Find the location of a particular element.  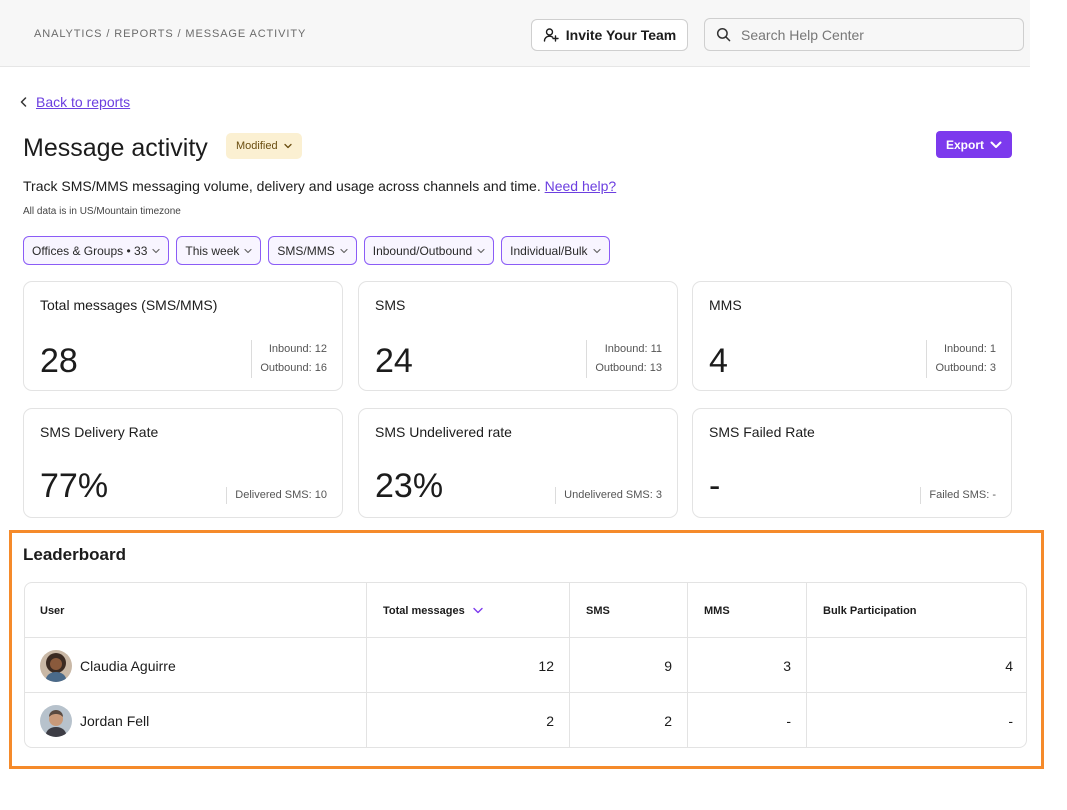

invite-team-button: Invite Your Team is located at coordinates (609, 35).